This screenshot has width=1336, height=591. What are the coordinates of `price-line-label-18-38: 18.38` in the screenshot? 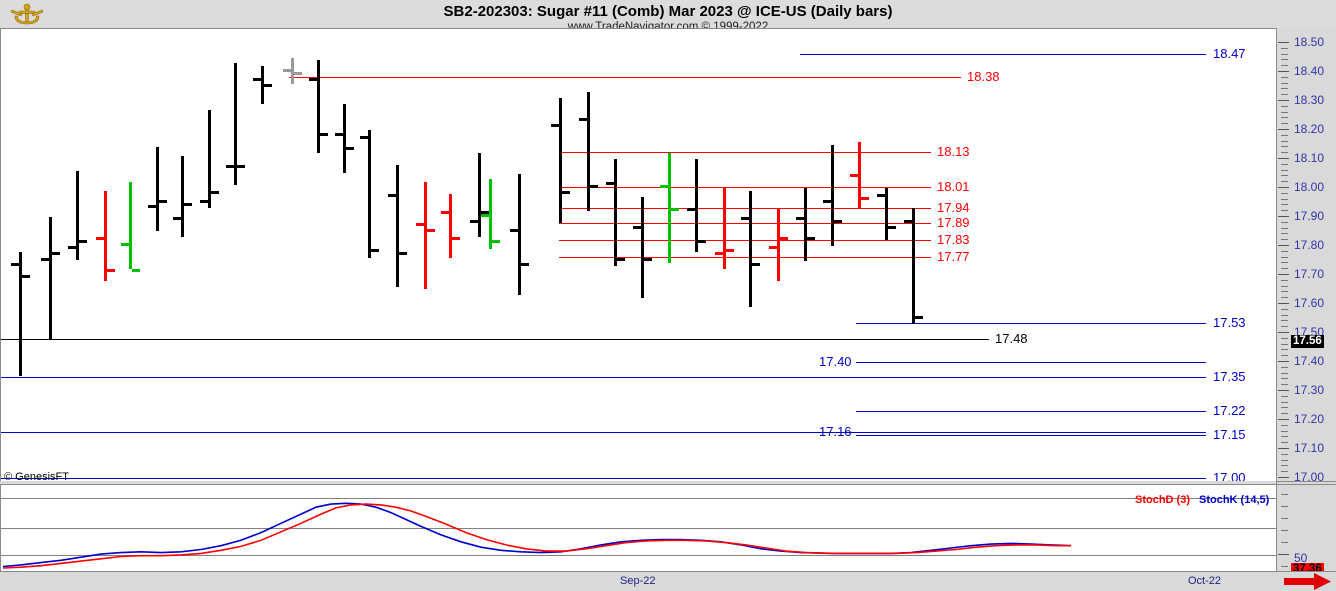 It's located at (983, 76).